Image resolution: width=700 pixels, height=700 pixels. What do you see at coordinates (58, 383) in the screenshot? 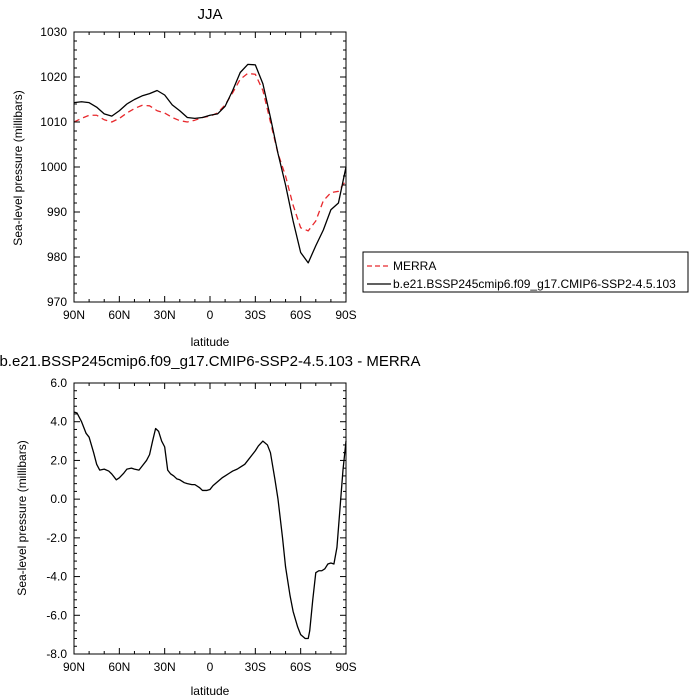
I see `bottom-y-tick-label: 6.0` at bounding box center [58, 383].